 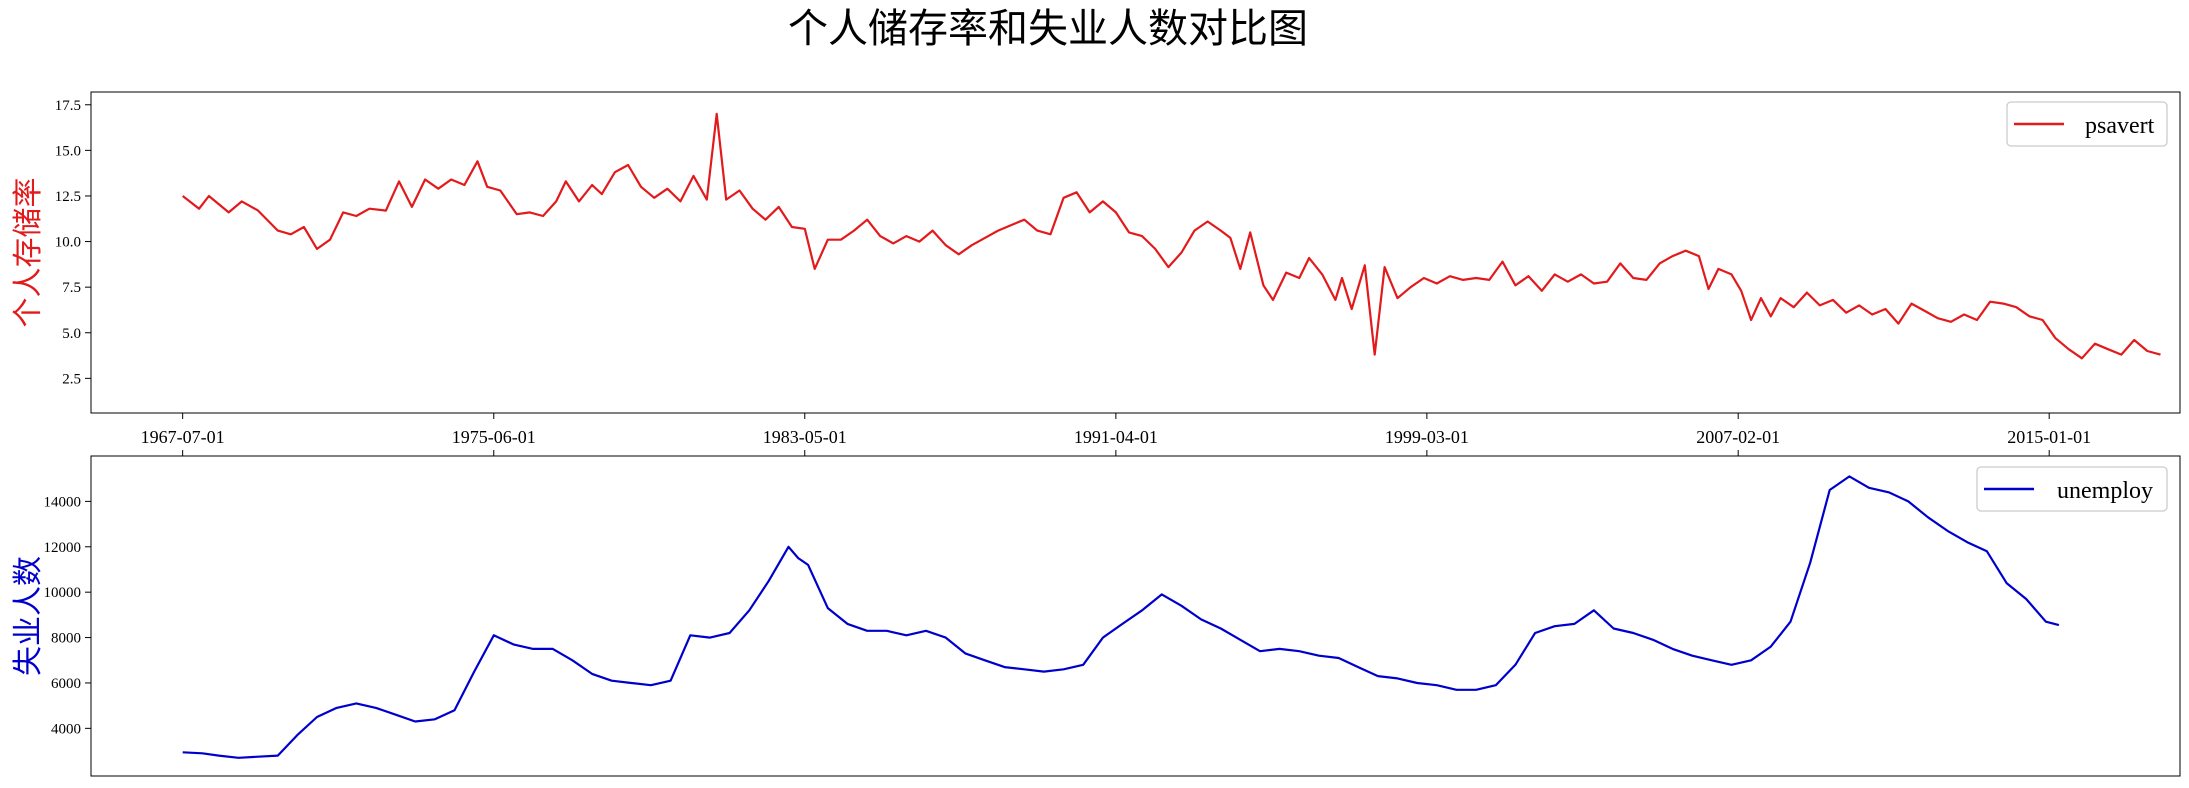 I want to click on x-tick-label: 1975-06-01, so click(x=494, y=437).